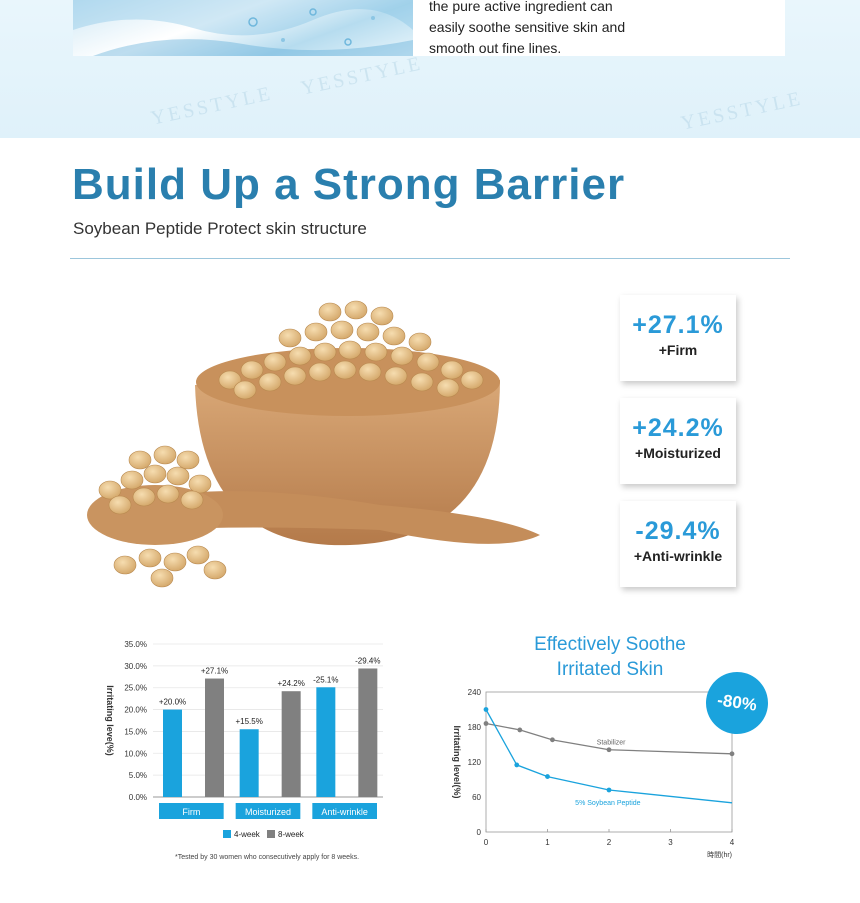 The width and height of the screenshot is (860, 903). Describe the element at coordinates (610, 657) in the screenshot. I see `line-chart-title: Effectively Soothe Irritated Skin` at that location.